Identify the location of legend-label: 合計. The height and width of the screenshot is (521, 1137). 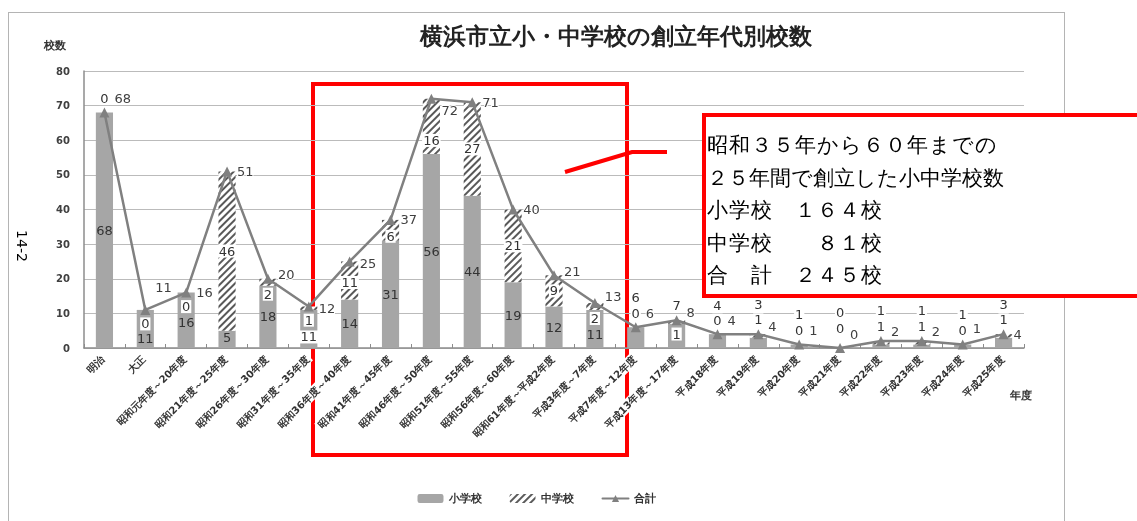
(644, 498).